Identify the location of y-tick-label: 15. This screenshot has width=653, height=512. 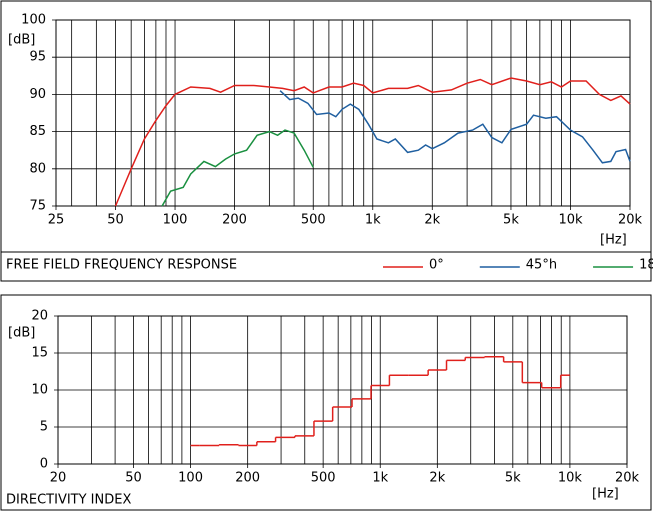
(39, 353).